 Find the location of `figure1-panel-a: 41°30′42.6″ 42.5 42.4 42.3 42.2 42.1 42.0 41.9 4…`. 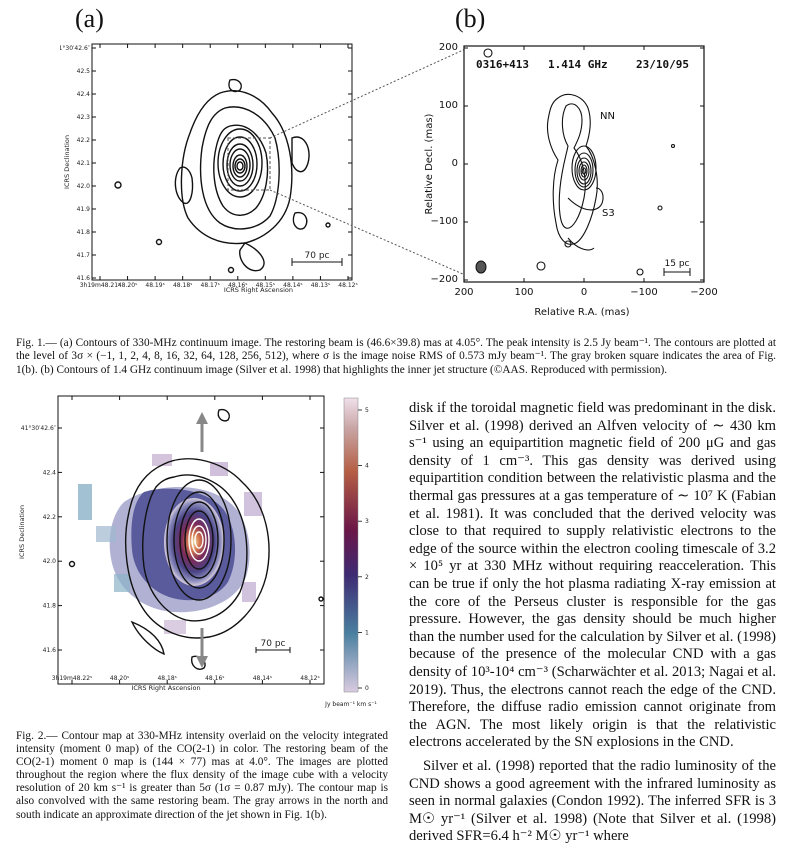

figure1-panel-a: 41°30′42.6″ 42.5 42.4 42.3 42.2 42.1 42.0 41.9 4… is located at coordinates (209, 168).